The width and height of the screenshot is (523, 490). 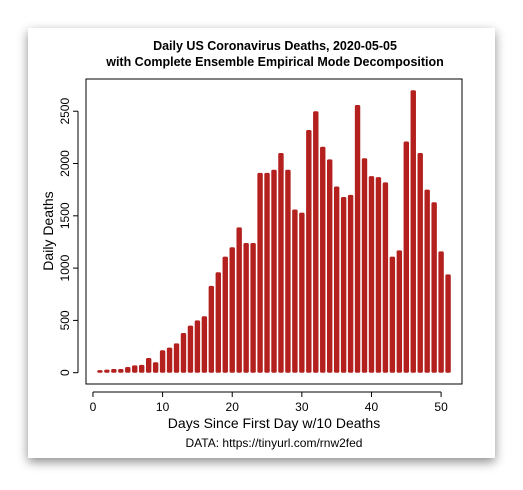 I want to click on y-tick-label: 2500, so click(x=65, y=111).